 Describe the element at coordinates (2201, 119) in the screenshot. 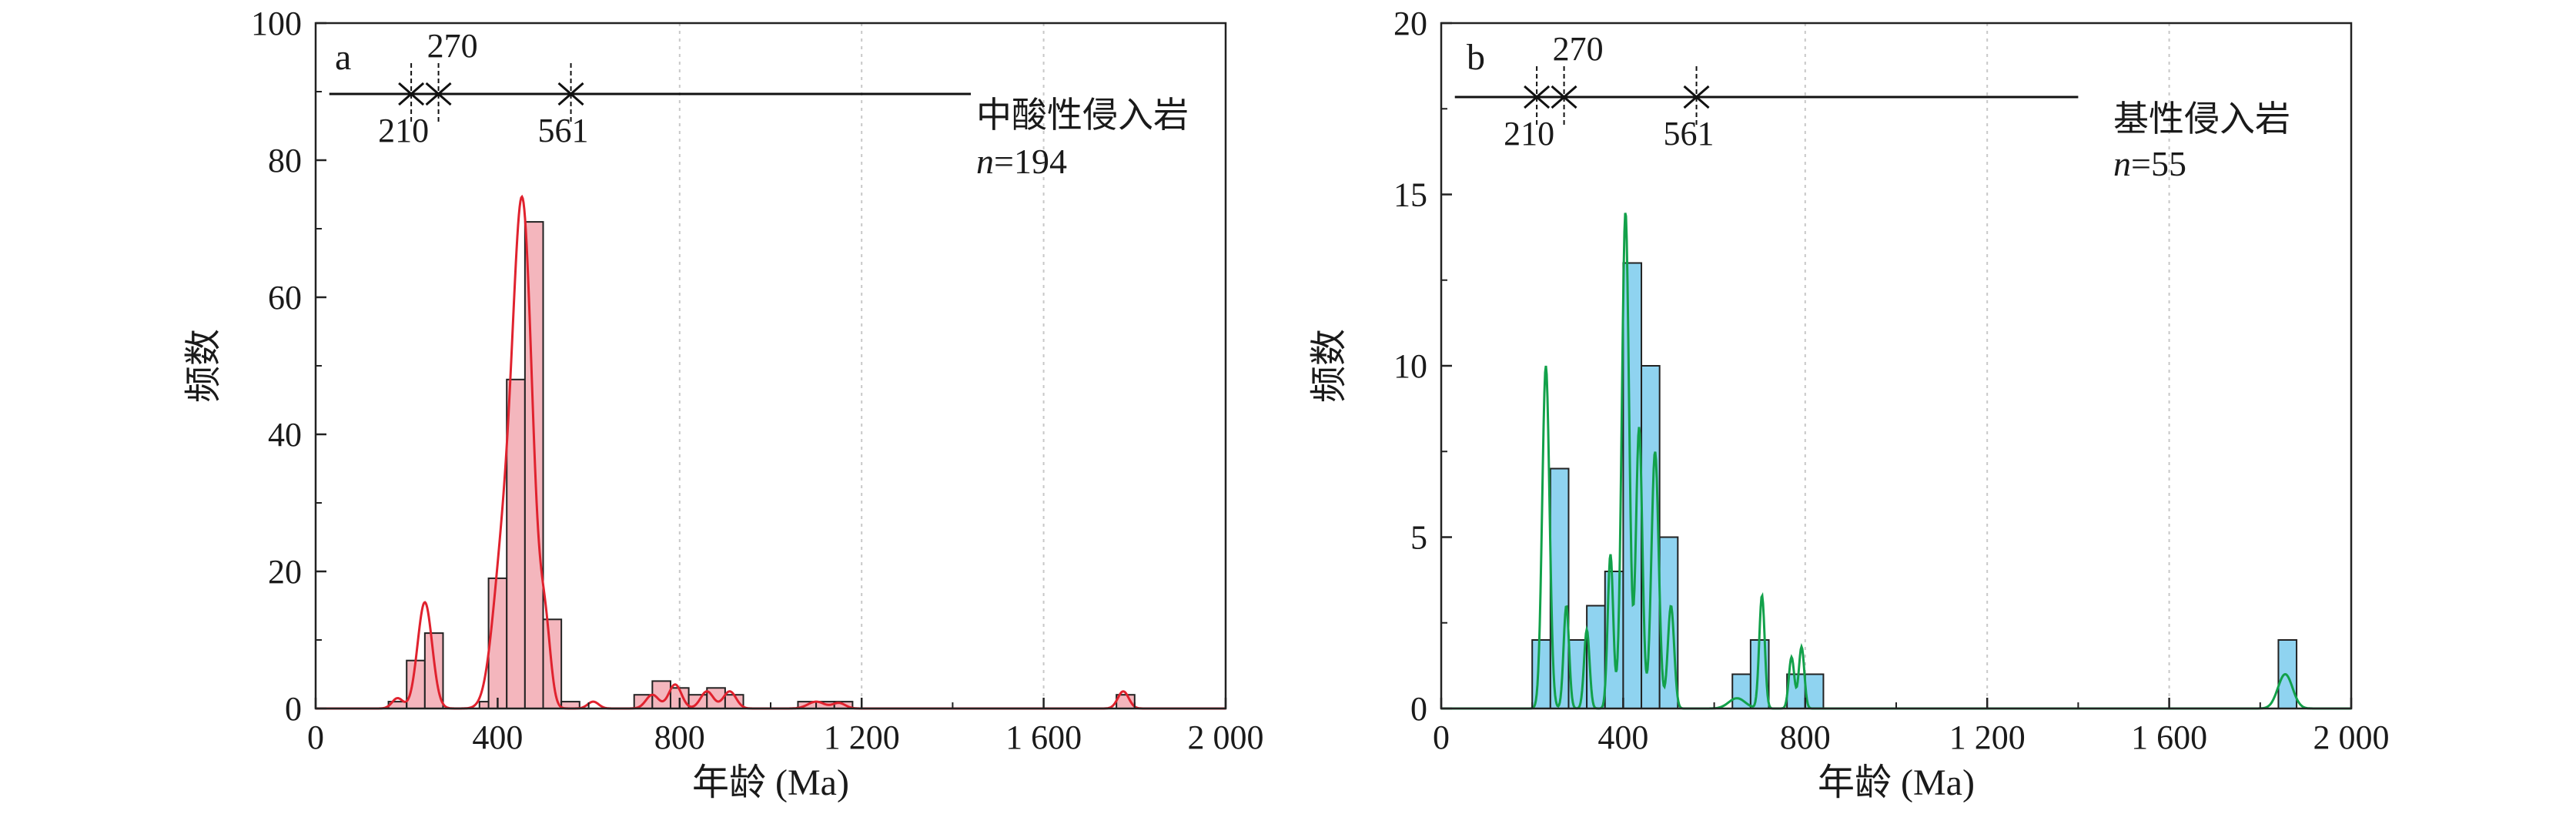

I see `rock-type-label: 基性侵入岩` at that location.